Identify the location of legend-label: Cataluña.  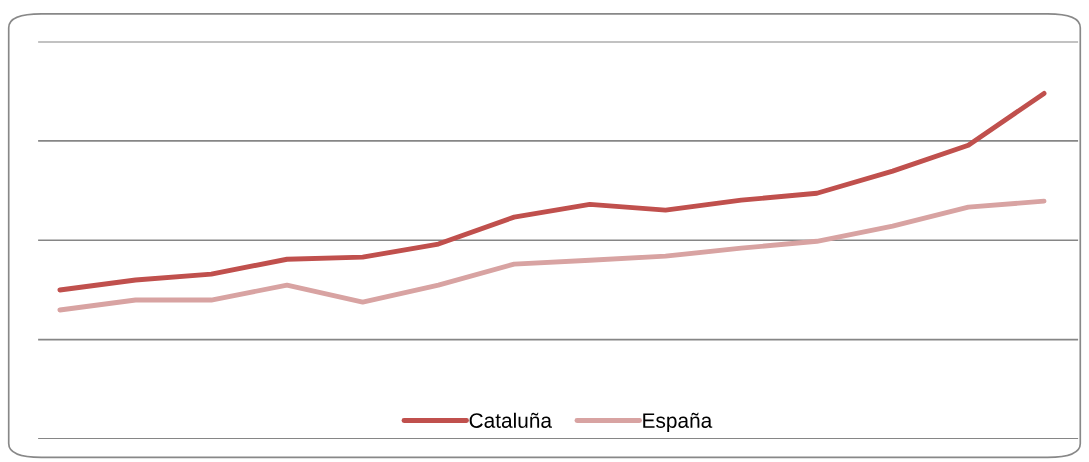
(510, 420).